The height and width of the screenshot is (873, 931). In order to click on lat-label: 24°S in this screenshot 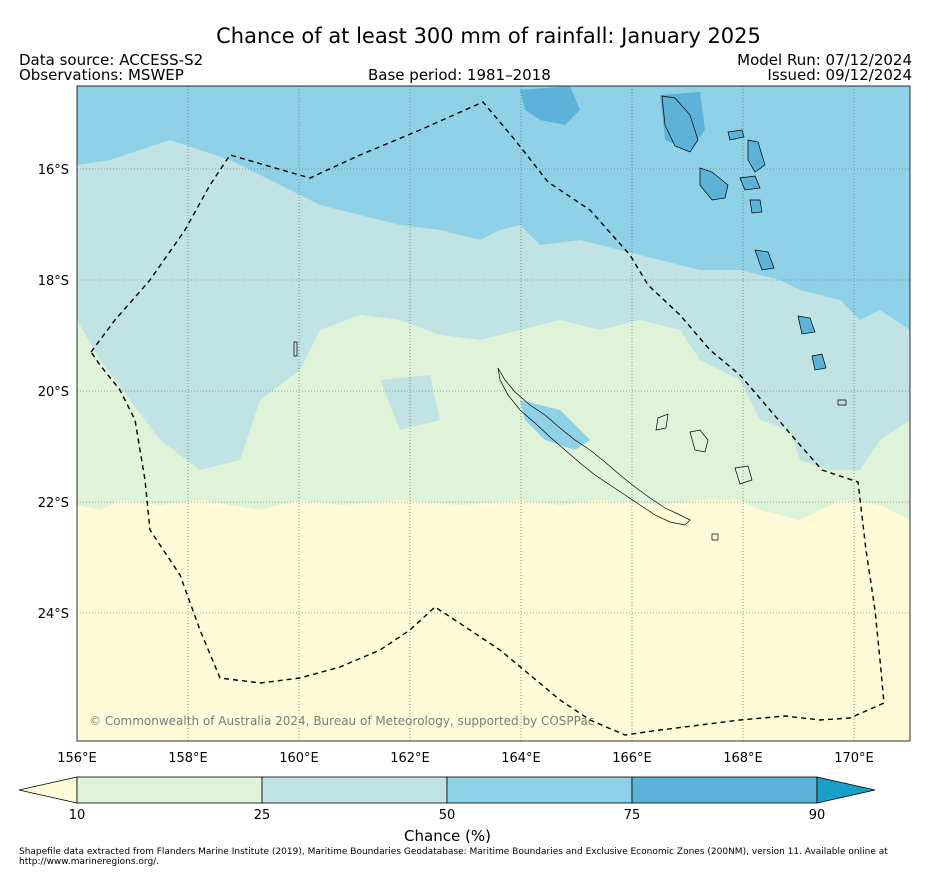, I will do `click(53, 614)`.